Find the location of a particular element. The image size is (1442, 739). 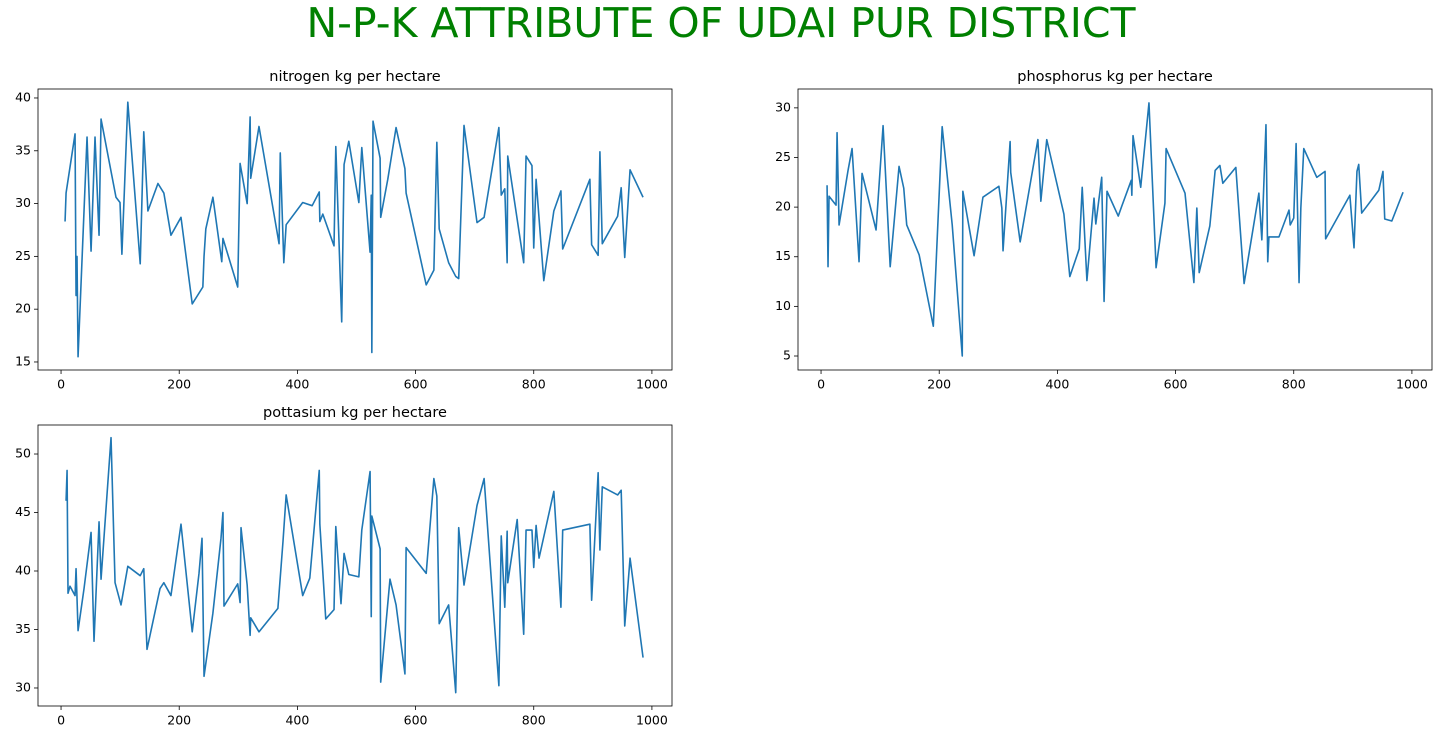

subplot-title: phosphorus kg per hectare is located at coordinates (1115, 77).